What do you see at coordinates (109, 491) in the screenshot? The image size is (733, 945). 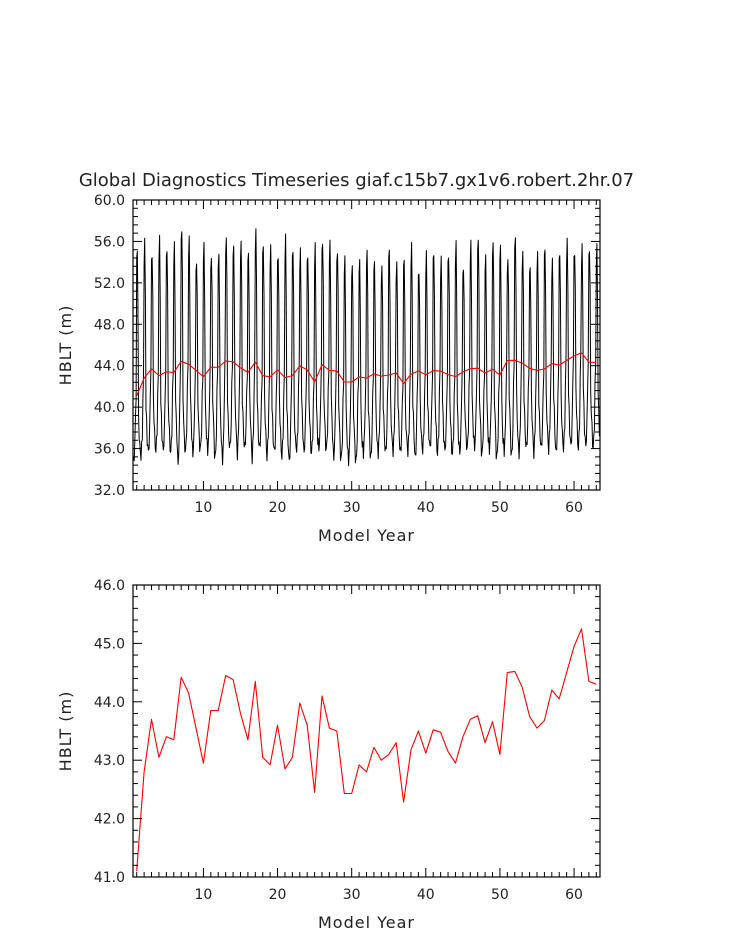 I see `y-tick-label: 32.0` at bounding box center [109, 491].